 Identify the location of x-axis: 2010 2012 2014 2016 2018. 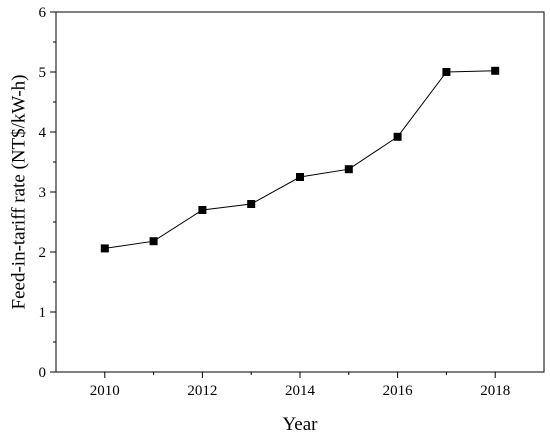
(300, 385).